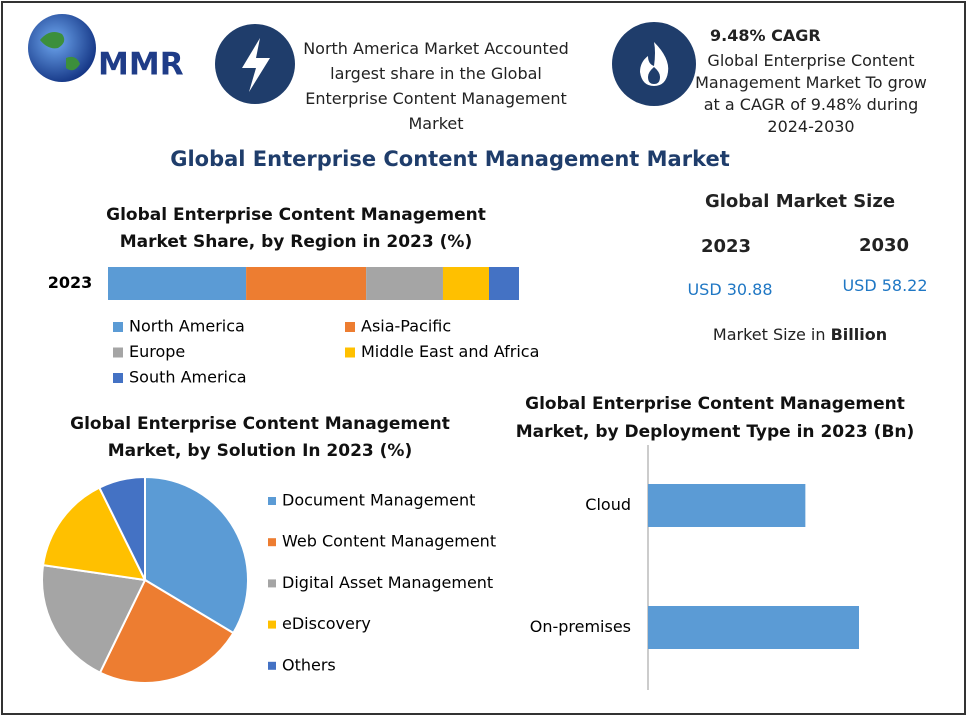 Image resolution: width=968 pixels, height=717 pixels. What do you see at coordinates (730, 289) in the screenshot?
I see `market-value: USD 30.88` at bounding box center [730, 289].